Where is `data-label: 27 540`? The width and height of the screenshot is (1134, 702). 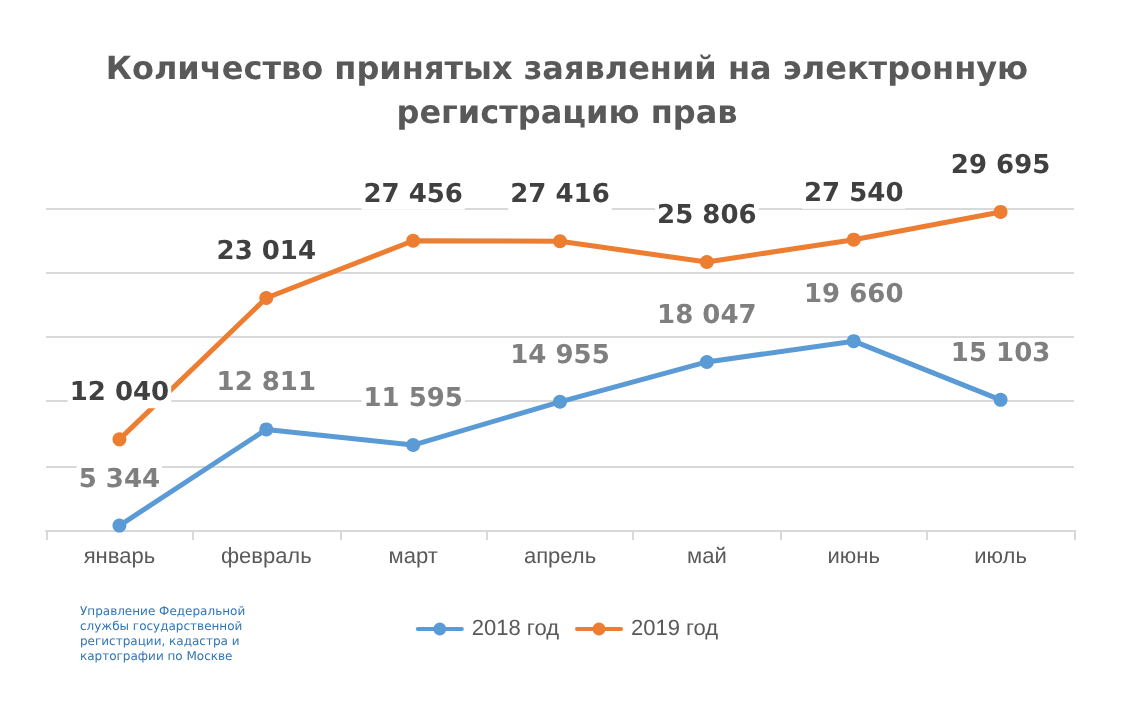 data-label: 27 540 is located at coordinates (853, 193).